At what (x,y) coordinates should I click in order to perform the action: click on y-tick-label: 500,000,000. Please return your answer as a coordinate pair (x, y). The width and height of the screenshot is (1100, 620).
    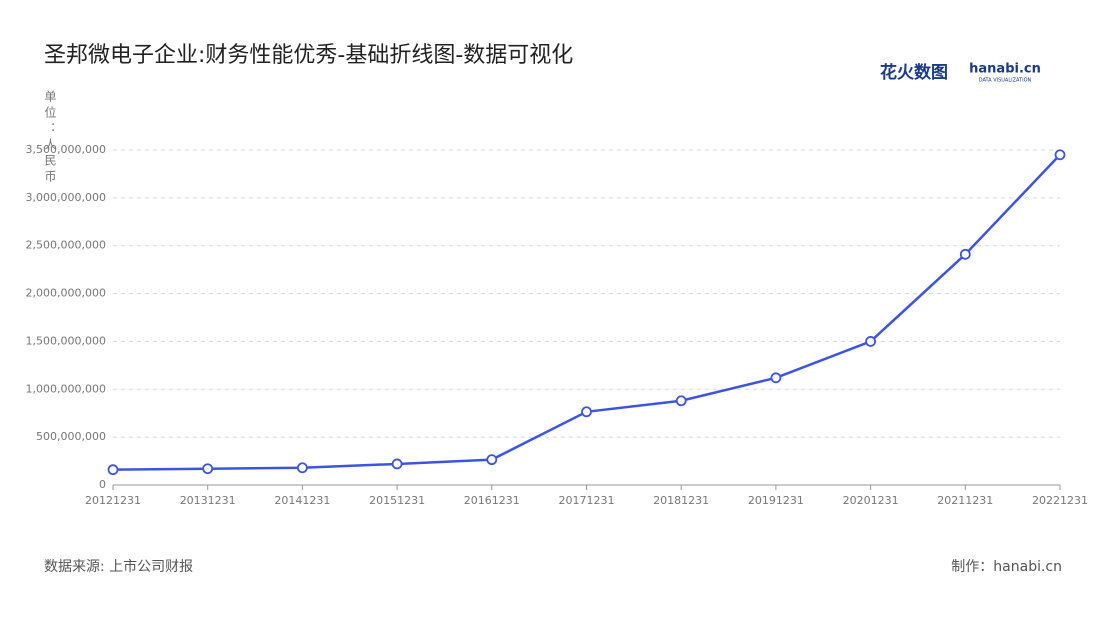
    Looking at the image, I should click on (71, 436).